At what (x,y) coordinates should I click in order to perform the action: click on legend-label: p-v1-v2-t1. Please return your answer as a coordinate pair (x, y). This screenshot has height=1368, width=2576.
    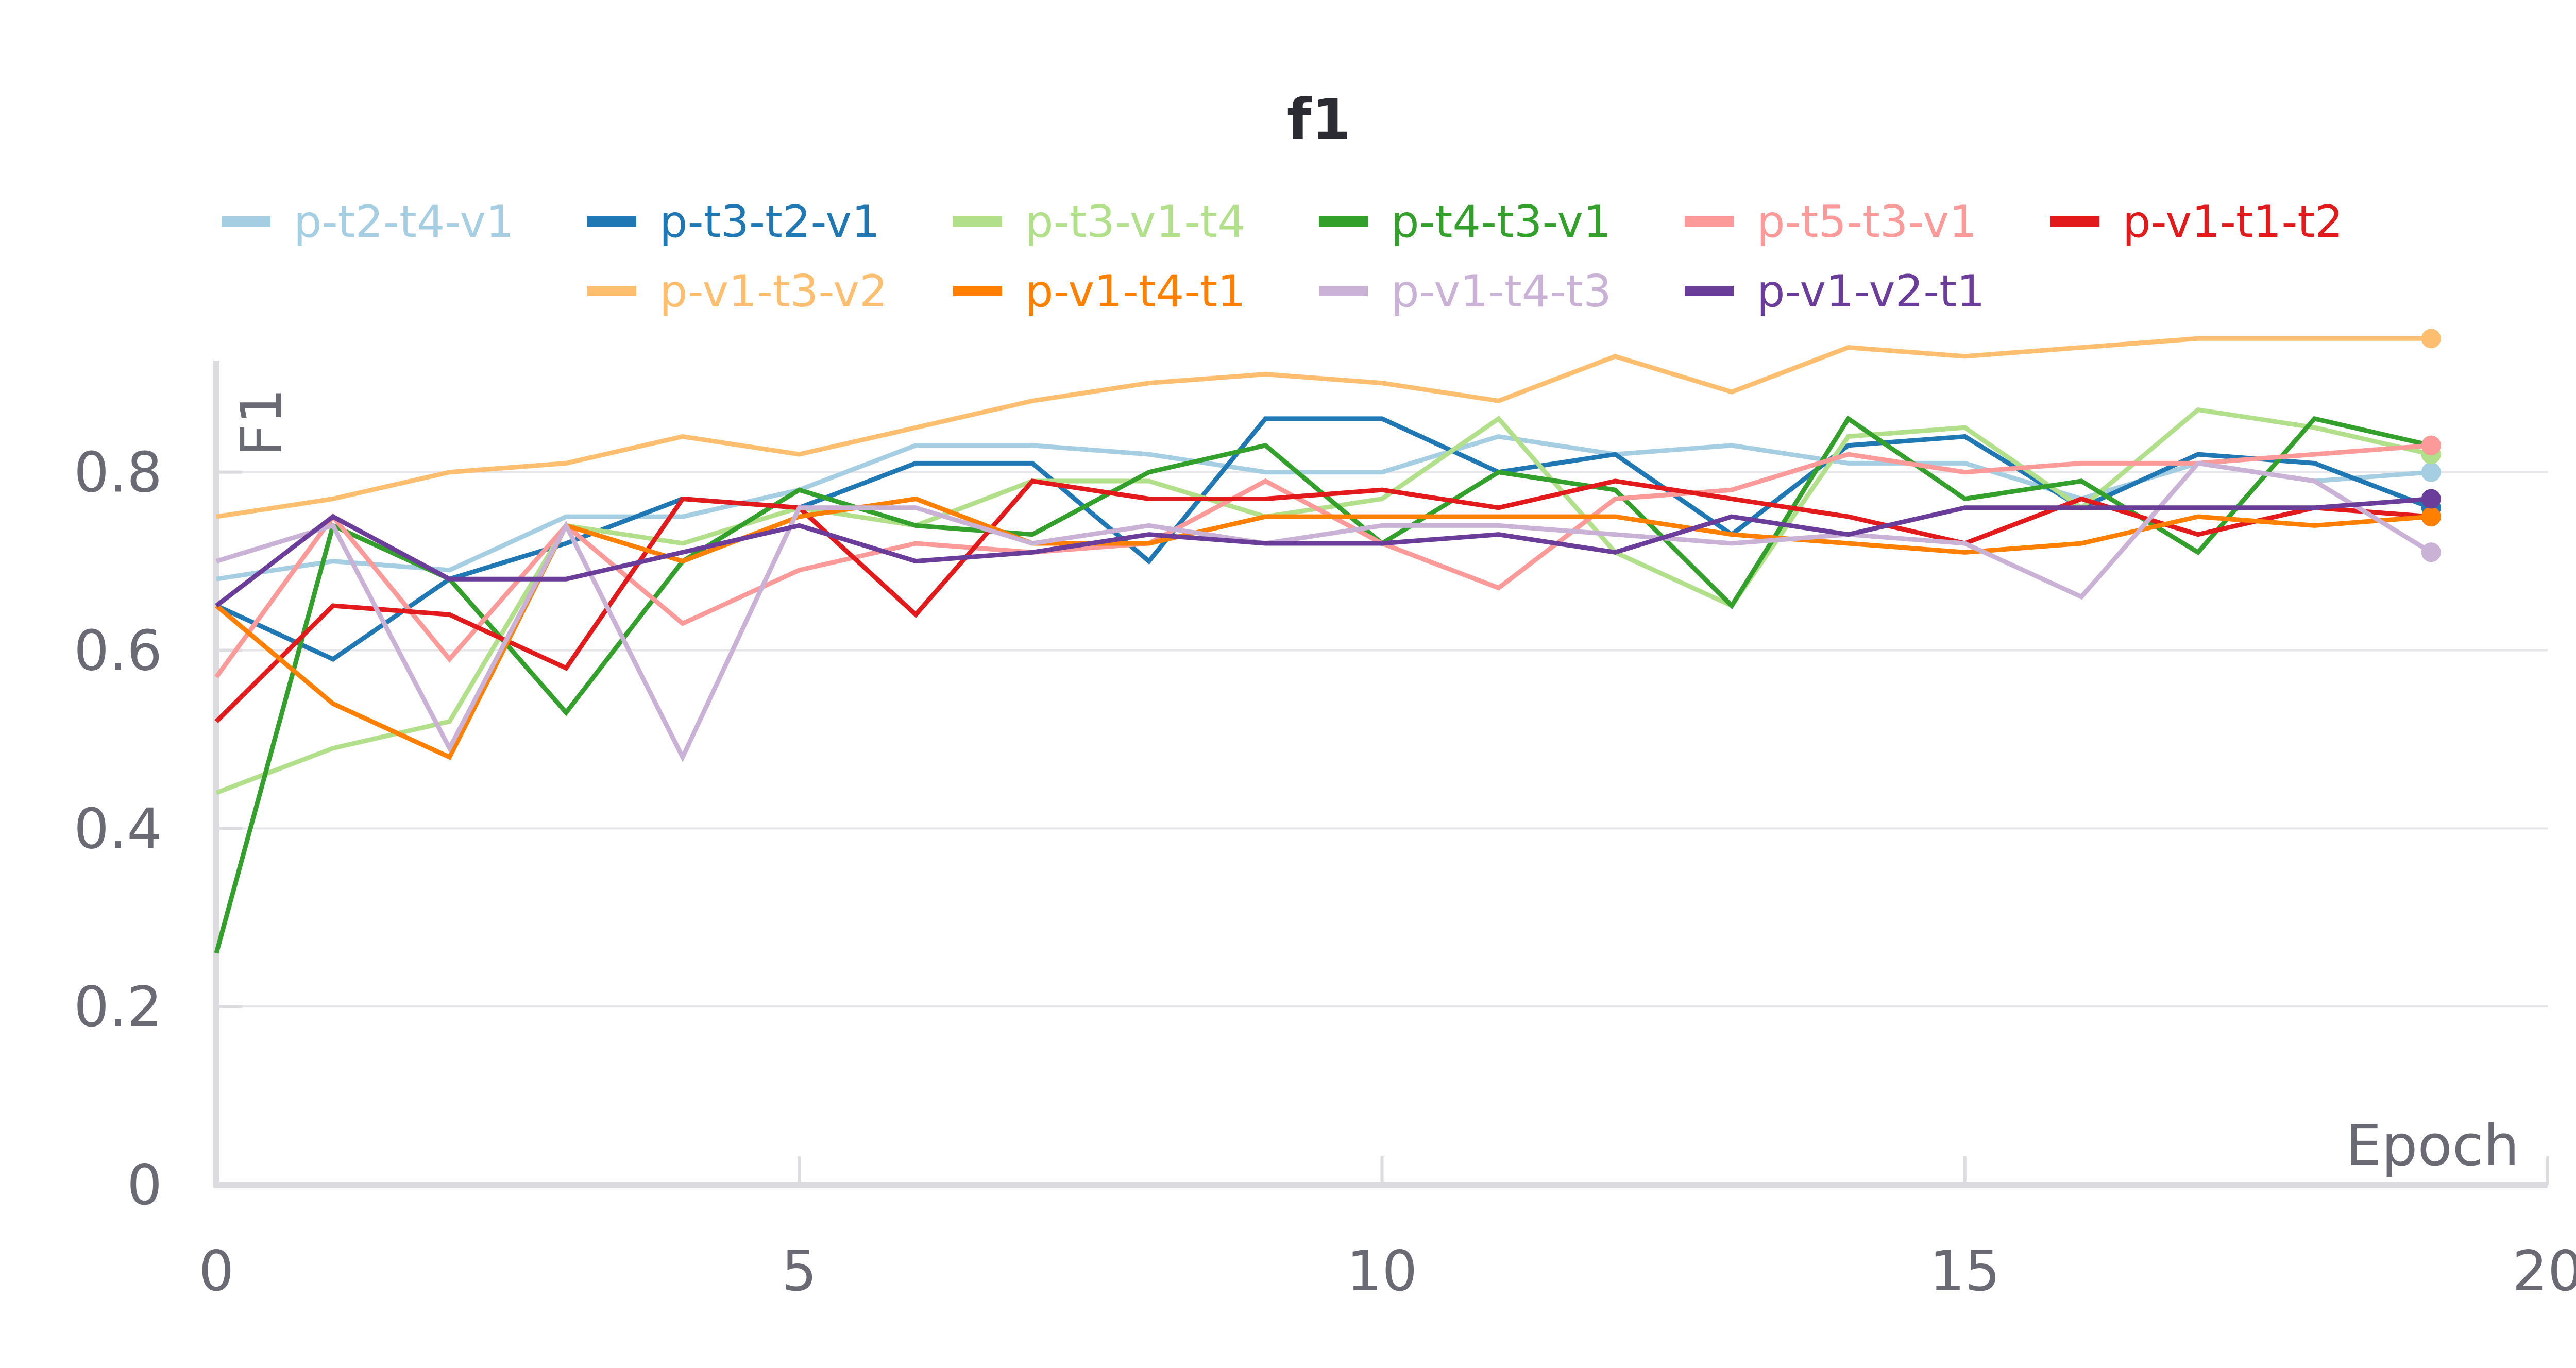
    Looking at the image, I should click on (1871, 291).